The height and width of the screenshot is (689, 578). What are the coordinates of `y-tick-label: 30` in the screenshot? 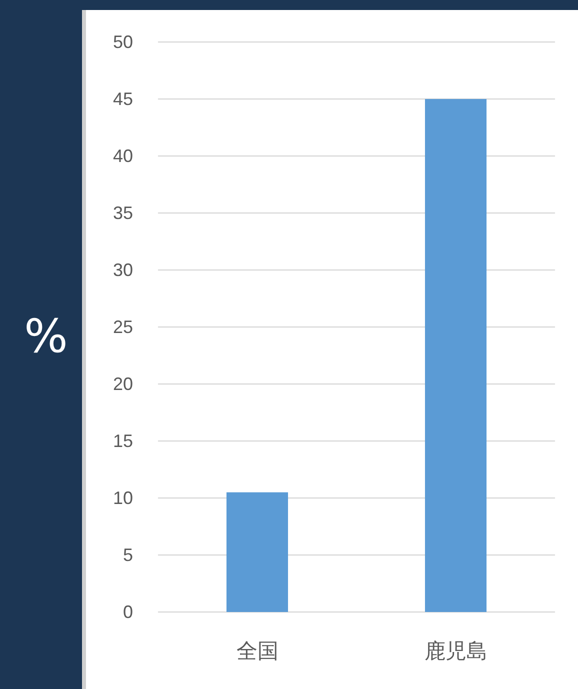 It's located at (122, 270).